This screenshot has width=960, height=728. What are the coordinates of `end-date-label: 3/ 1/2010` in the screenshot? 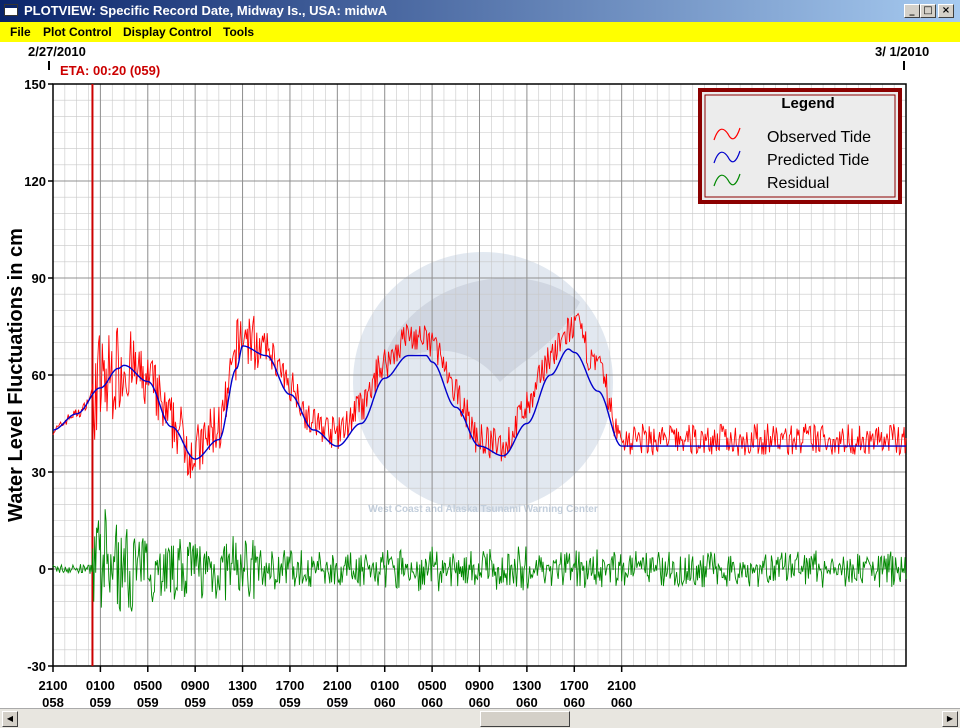 It's located at (902, 51).